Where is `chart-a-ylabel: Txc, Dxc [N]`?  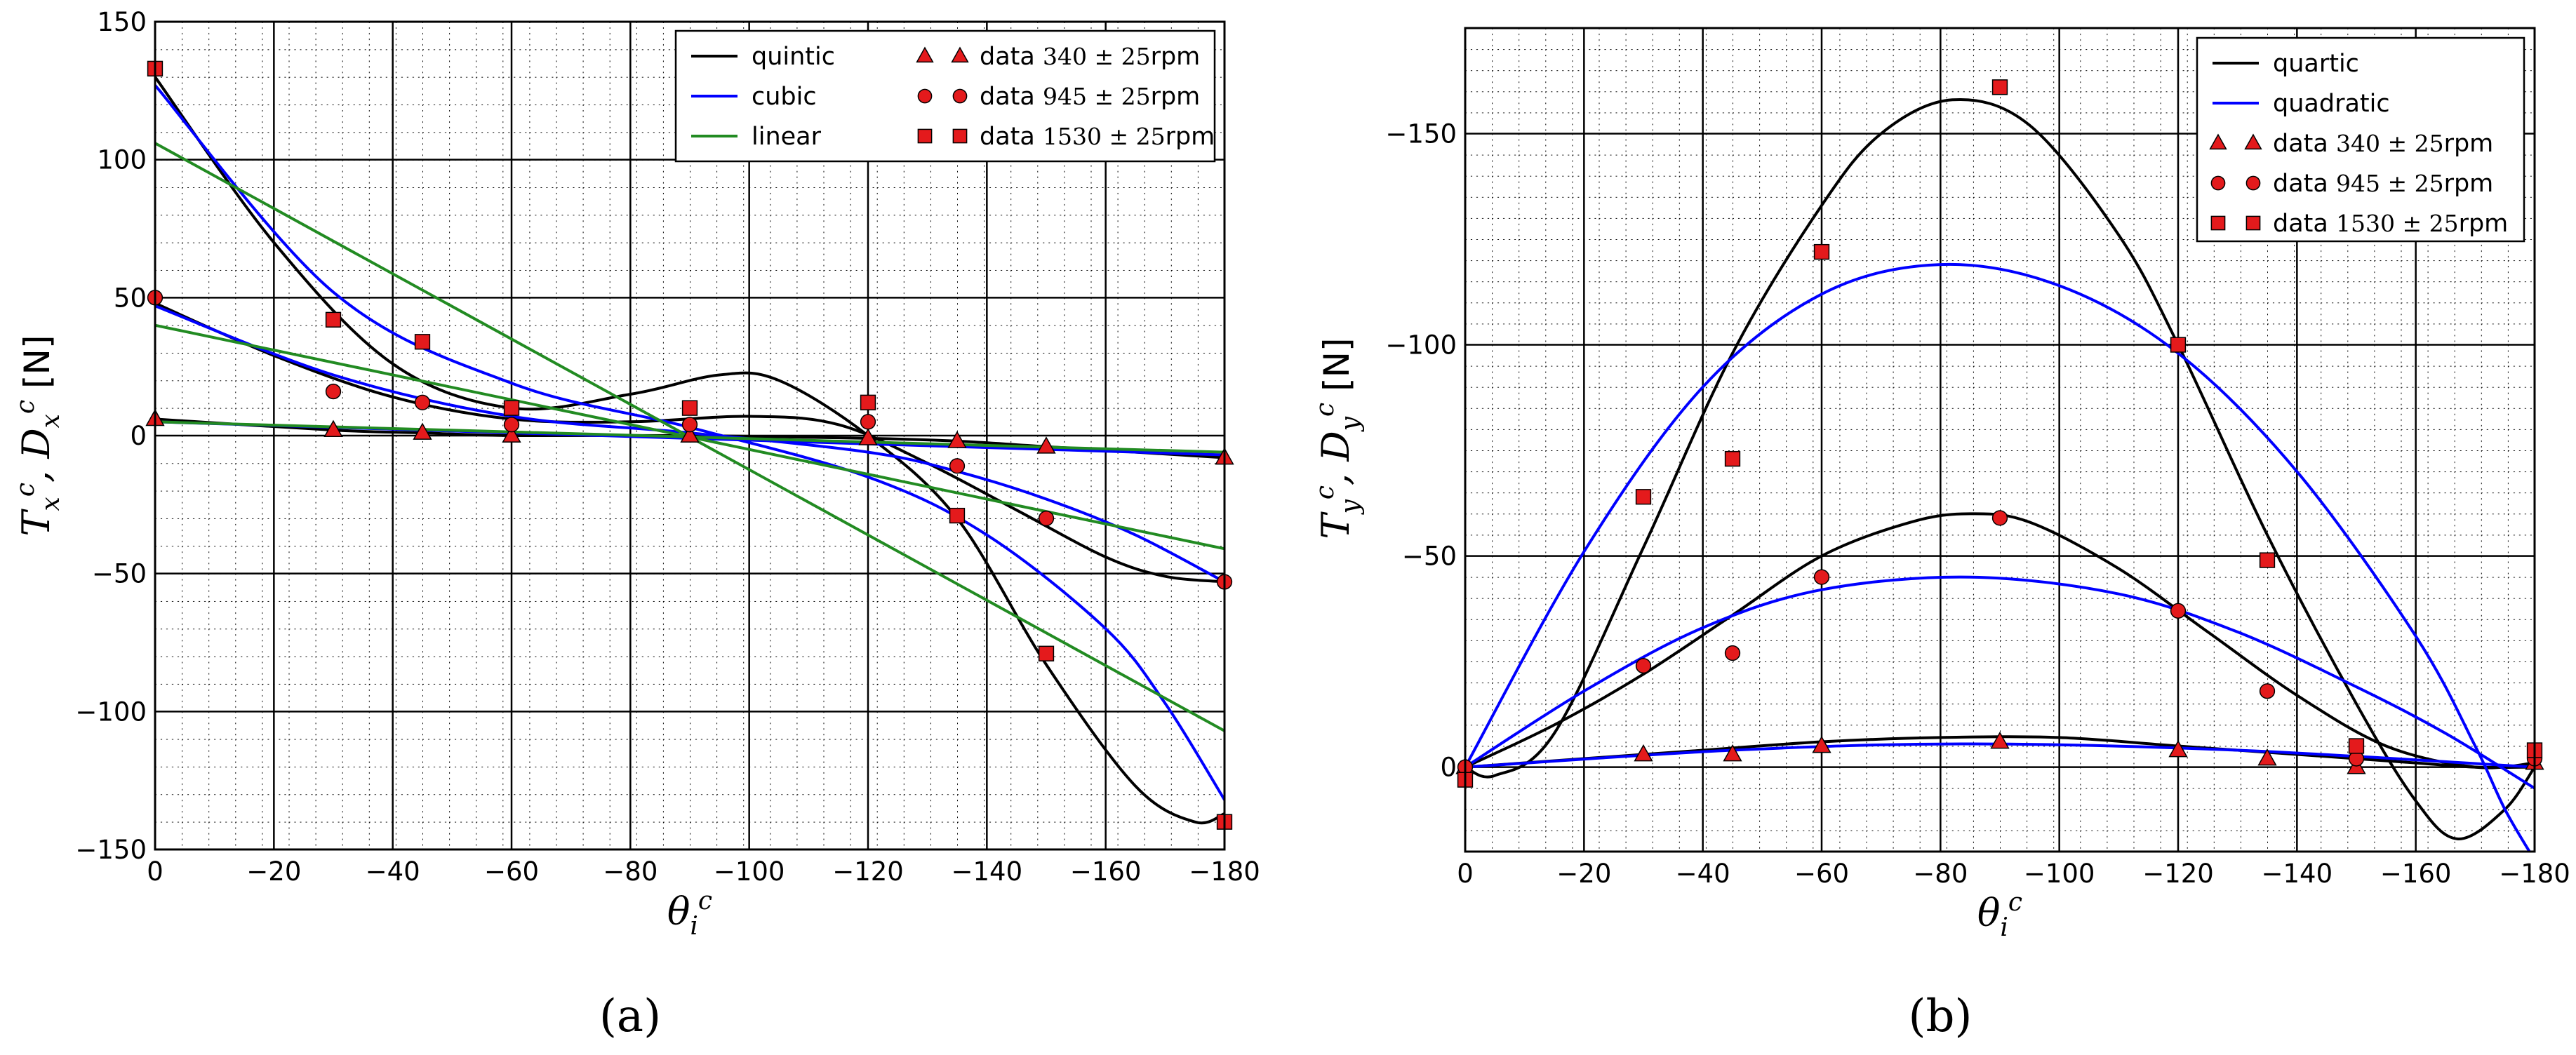 chart-a-ylabel: Txc, Dxc [N] is located at coordinates (38, 436).